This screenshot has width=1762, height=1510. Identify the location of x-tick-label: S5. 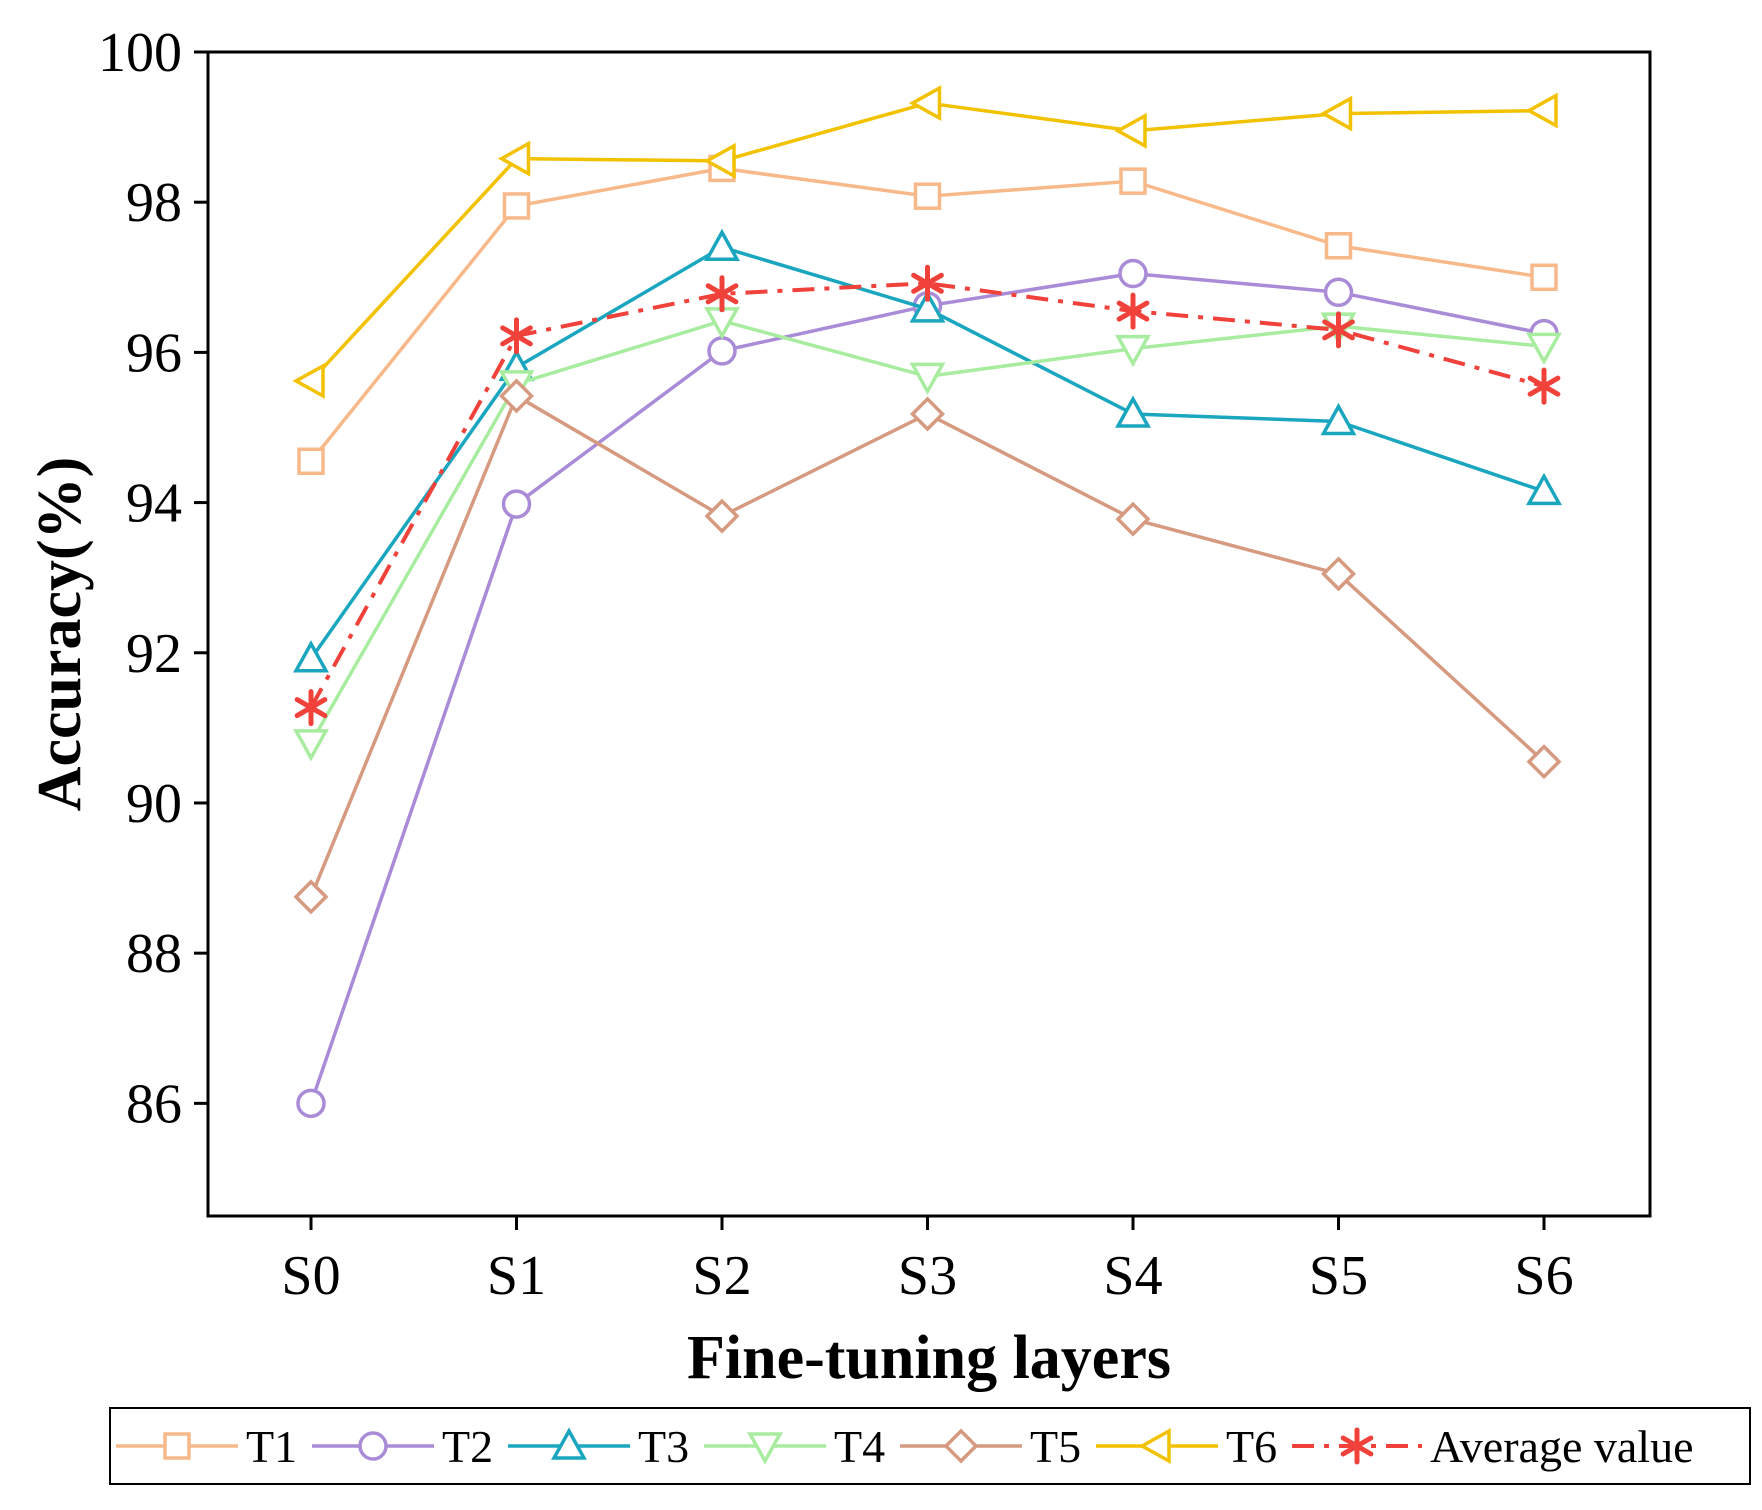
(1338, 1276).